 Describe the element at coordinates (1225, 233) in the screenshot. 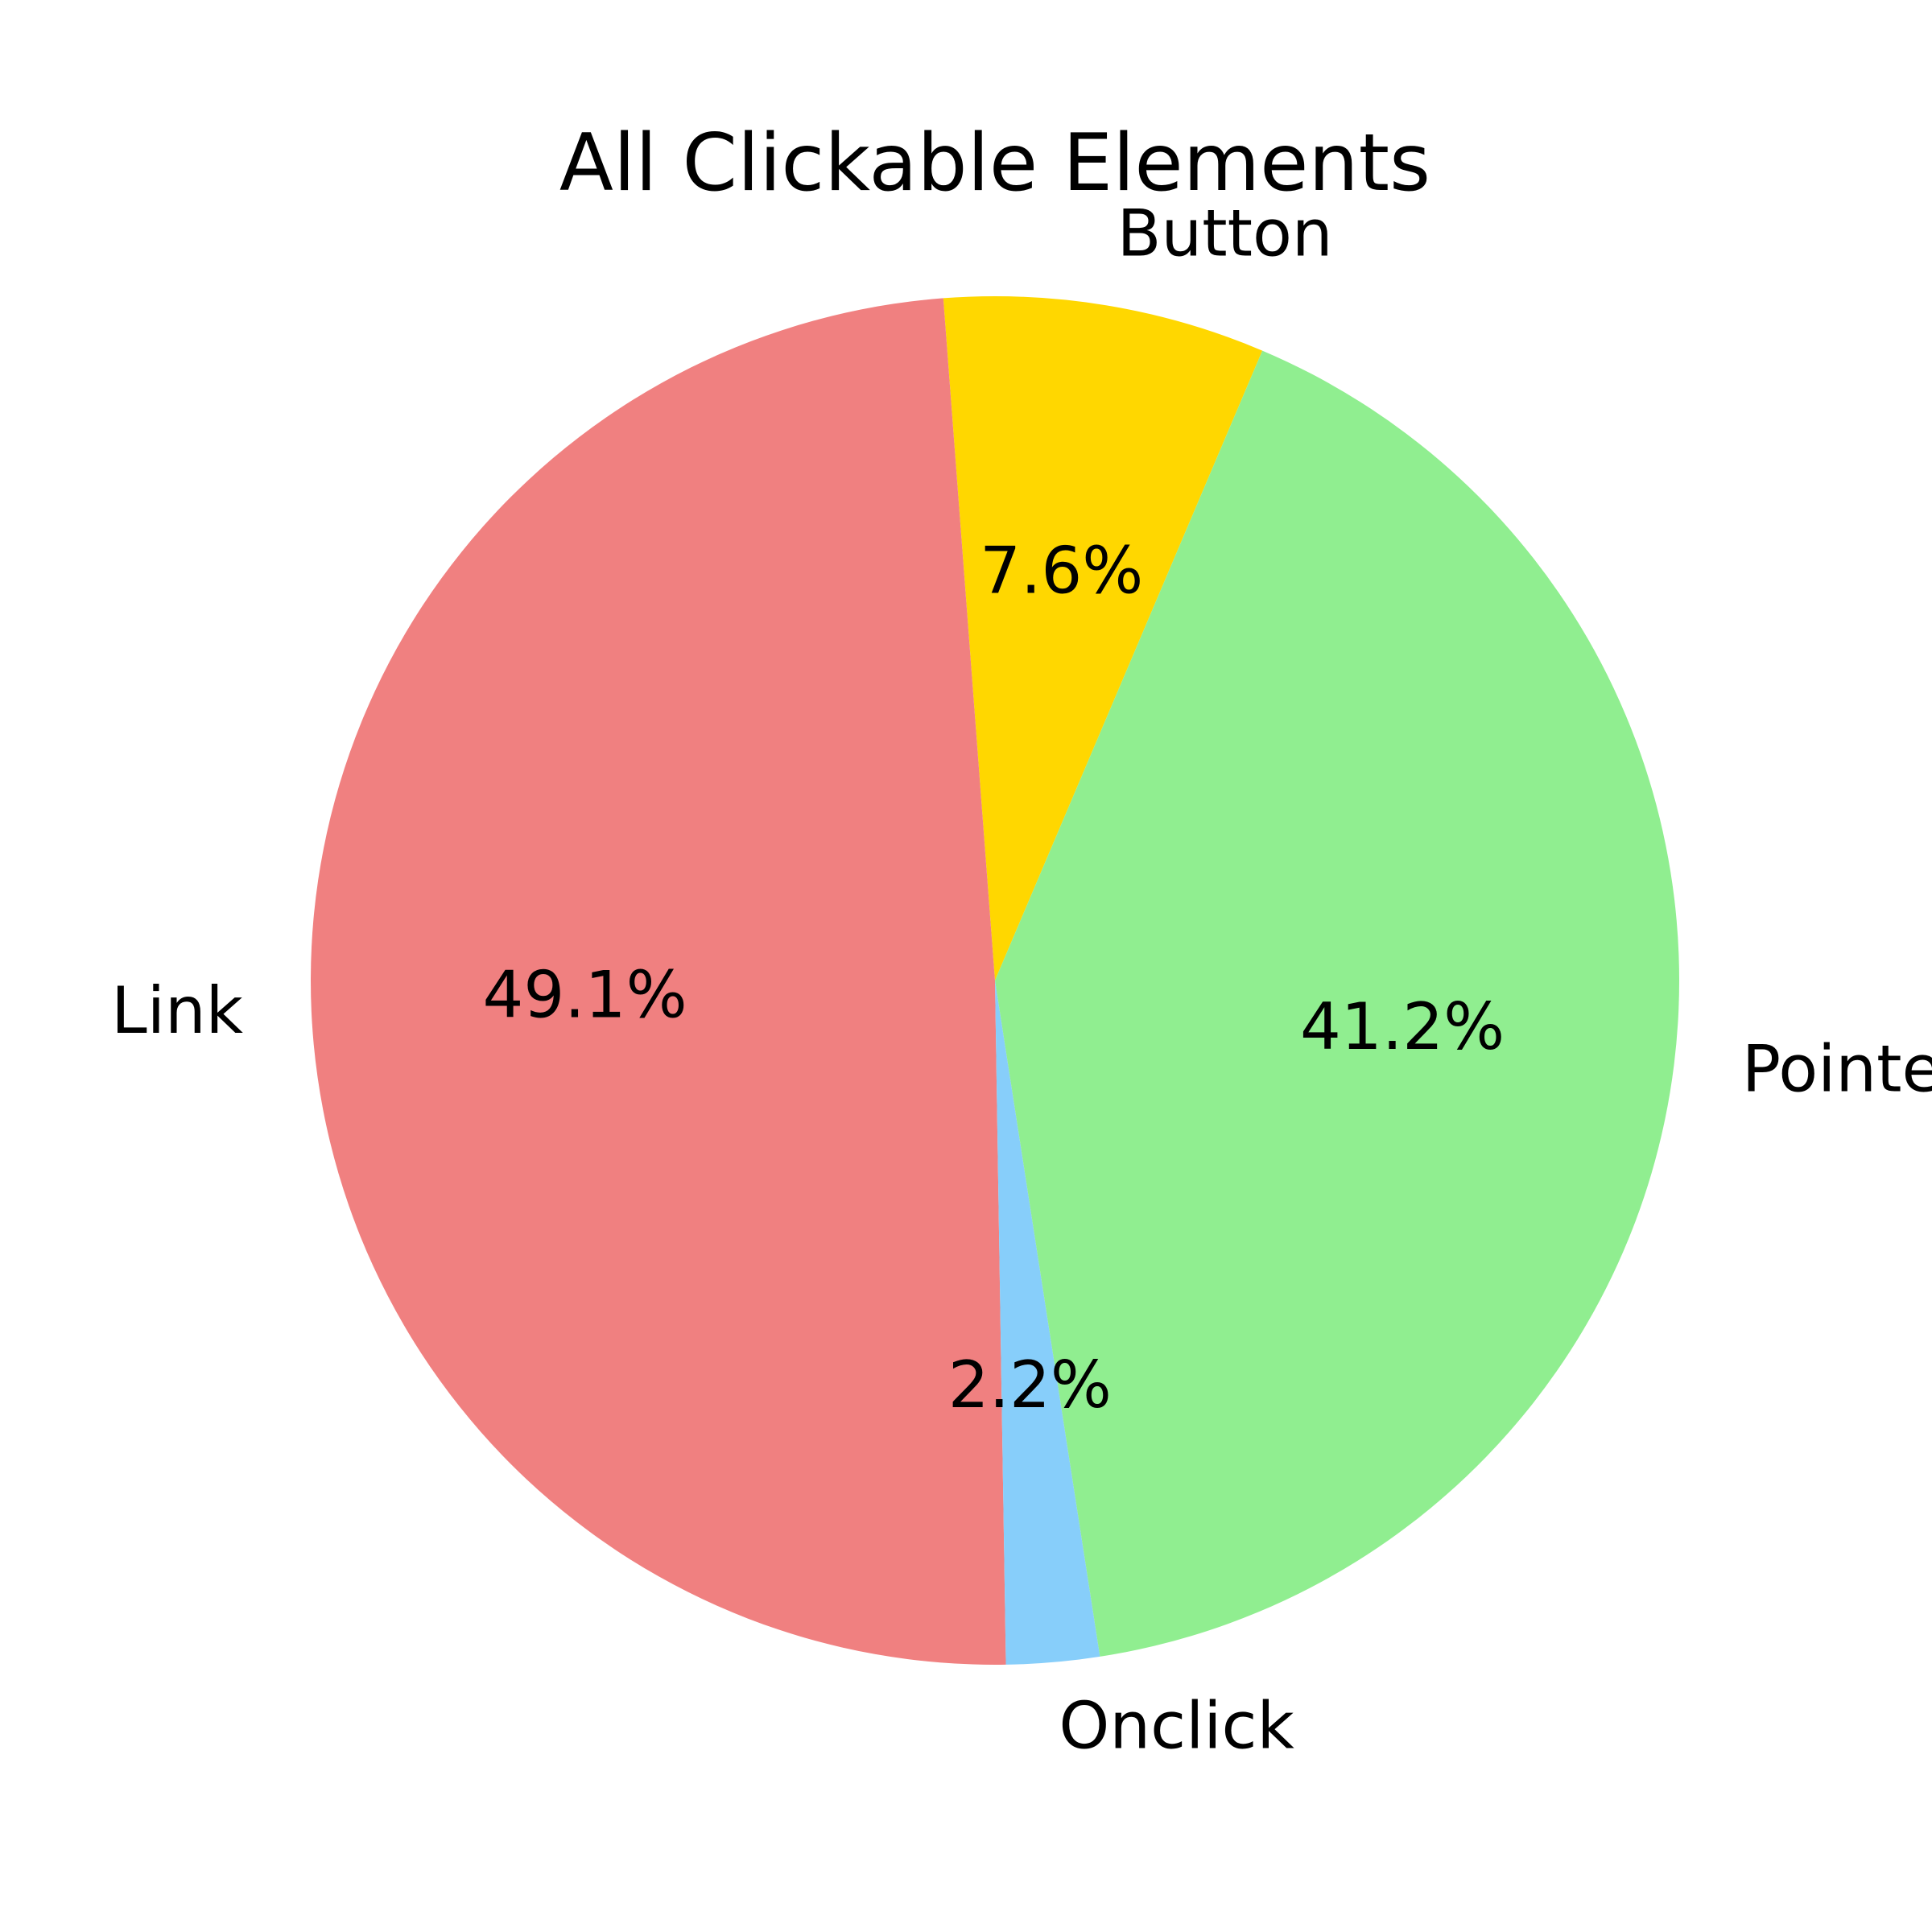

I see `category-label-button: Button` at that location.